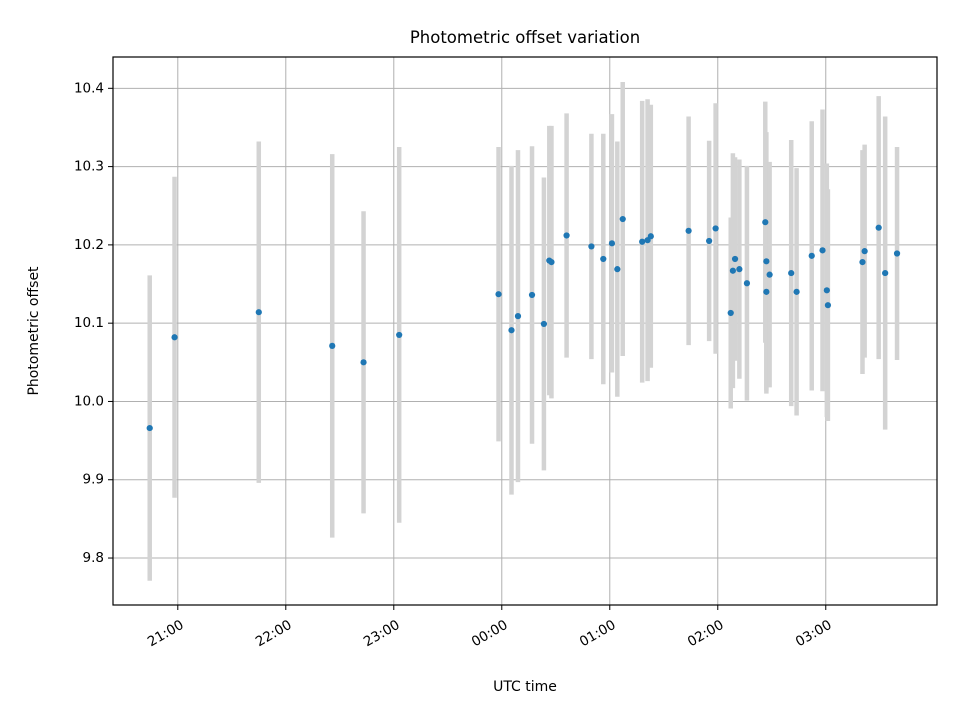 This screenshot has width=960, height=720. What do you see at coordinates (525, 37) in the screenshot?
I see `chart-title: Photometric offset variation` at bounding box center [525, 37].